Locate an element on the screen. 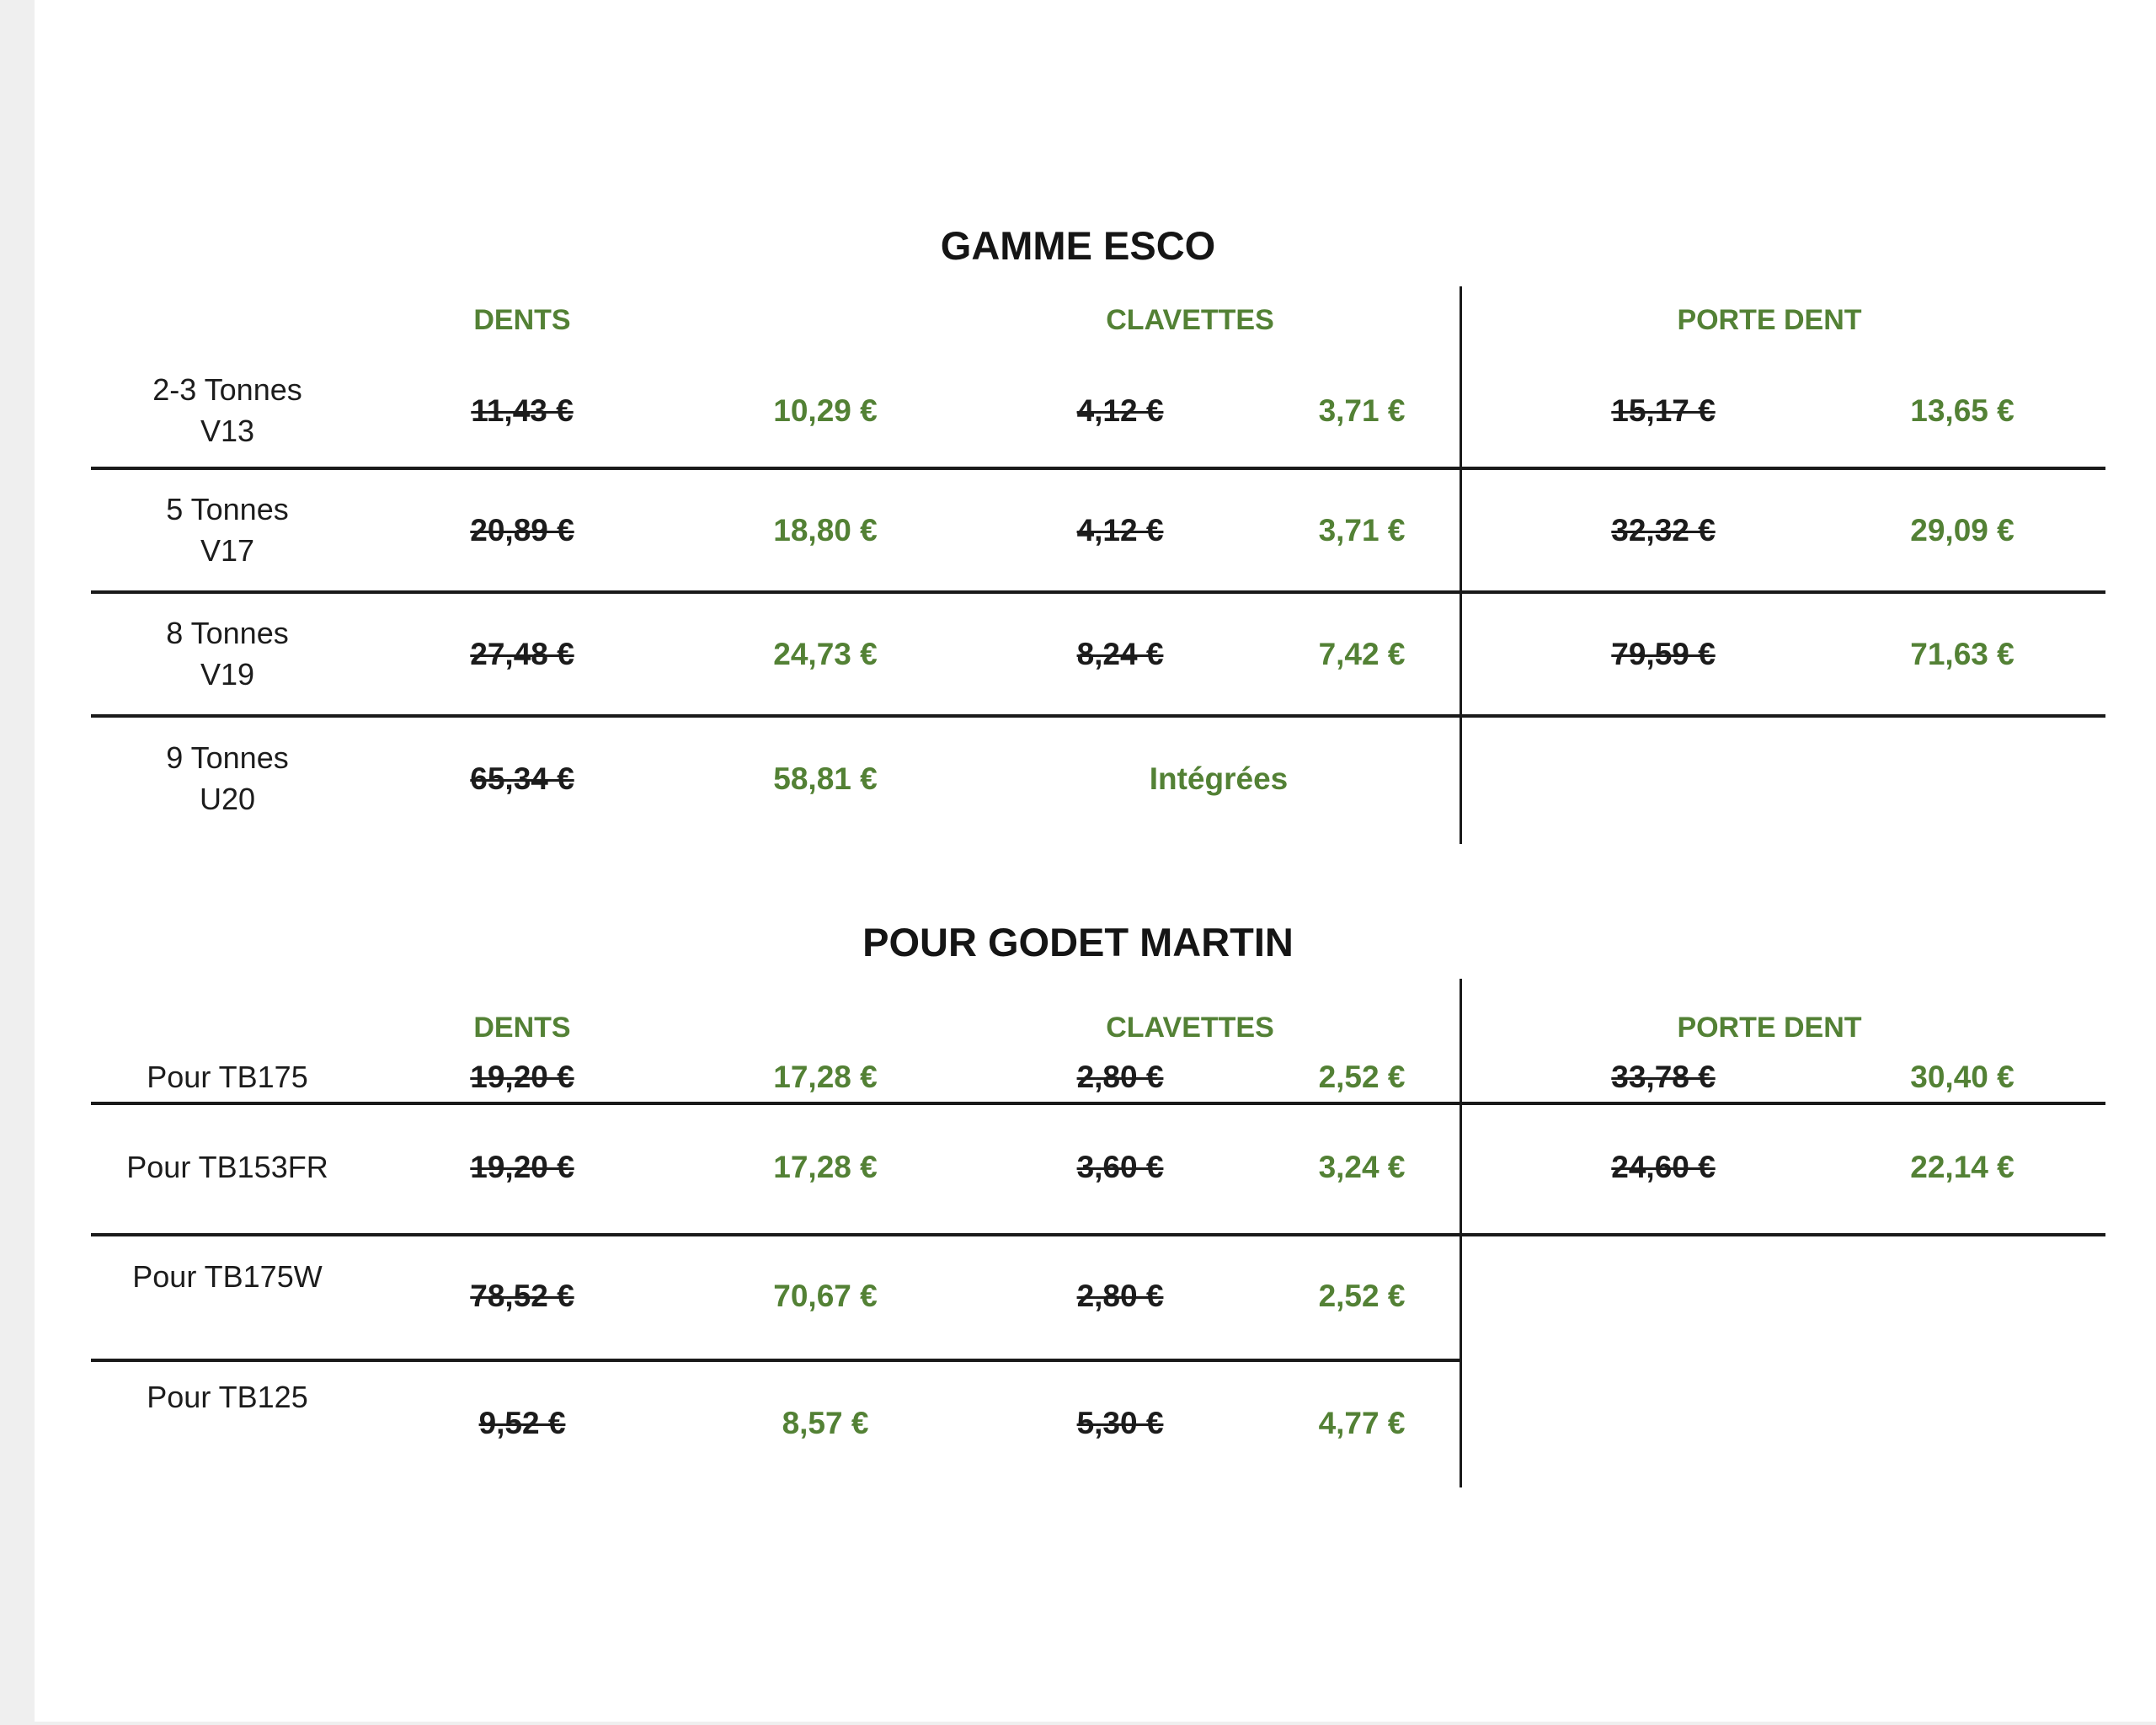 The height and width of the screenshot is (1725, 2156). row-label: 8 Tonnes V19 is located at coordinates (227, 654).